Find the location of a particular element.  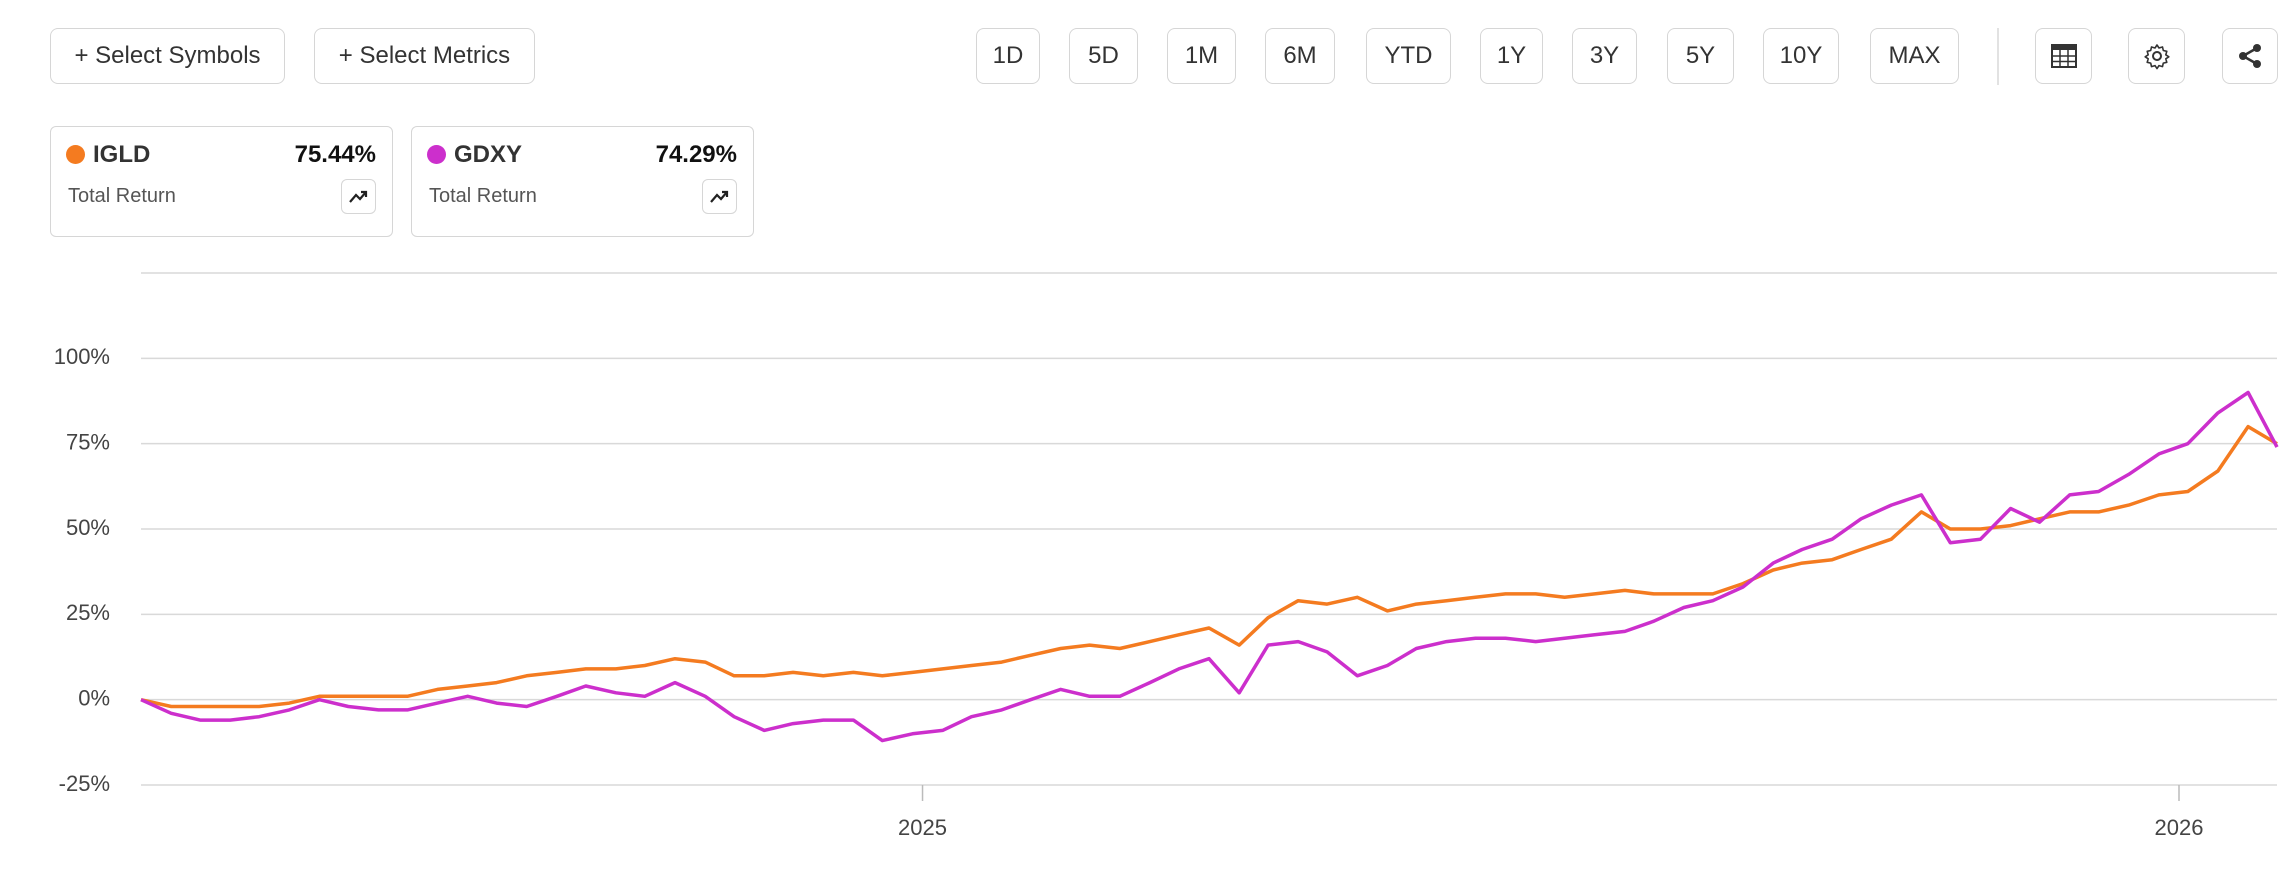

total-return-value: 75.44% is located at coordinates (335, 154).